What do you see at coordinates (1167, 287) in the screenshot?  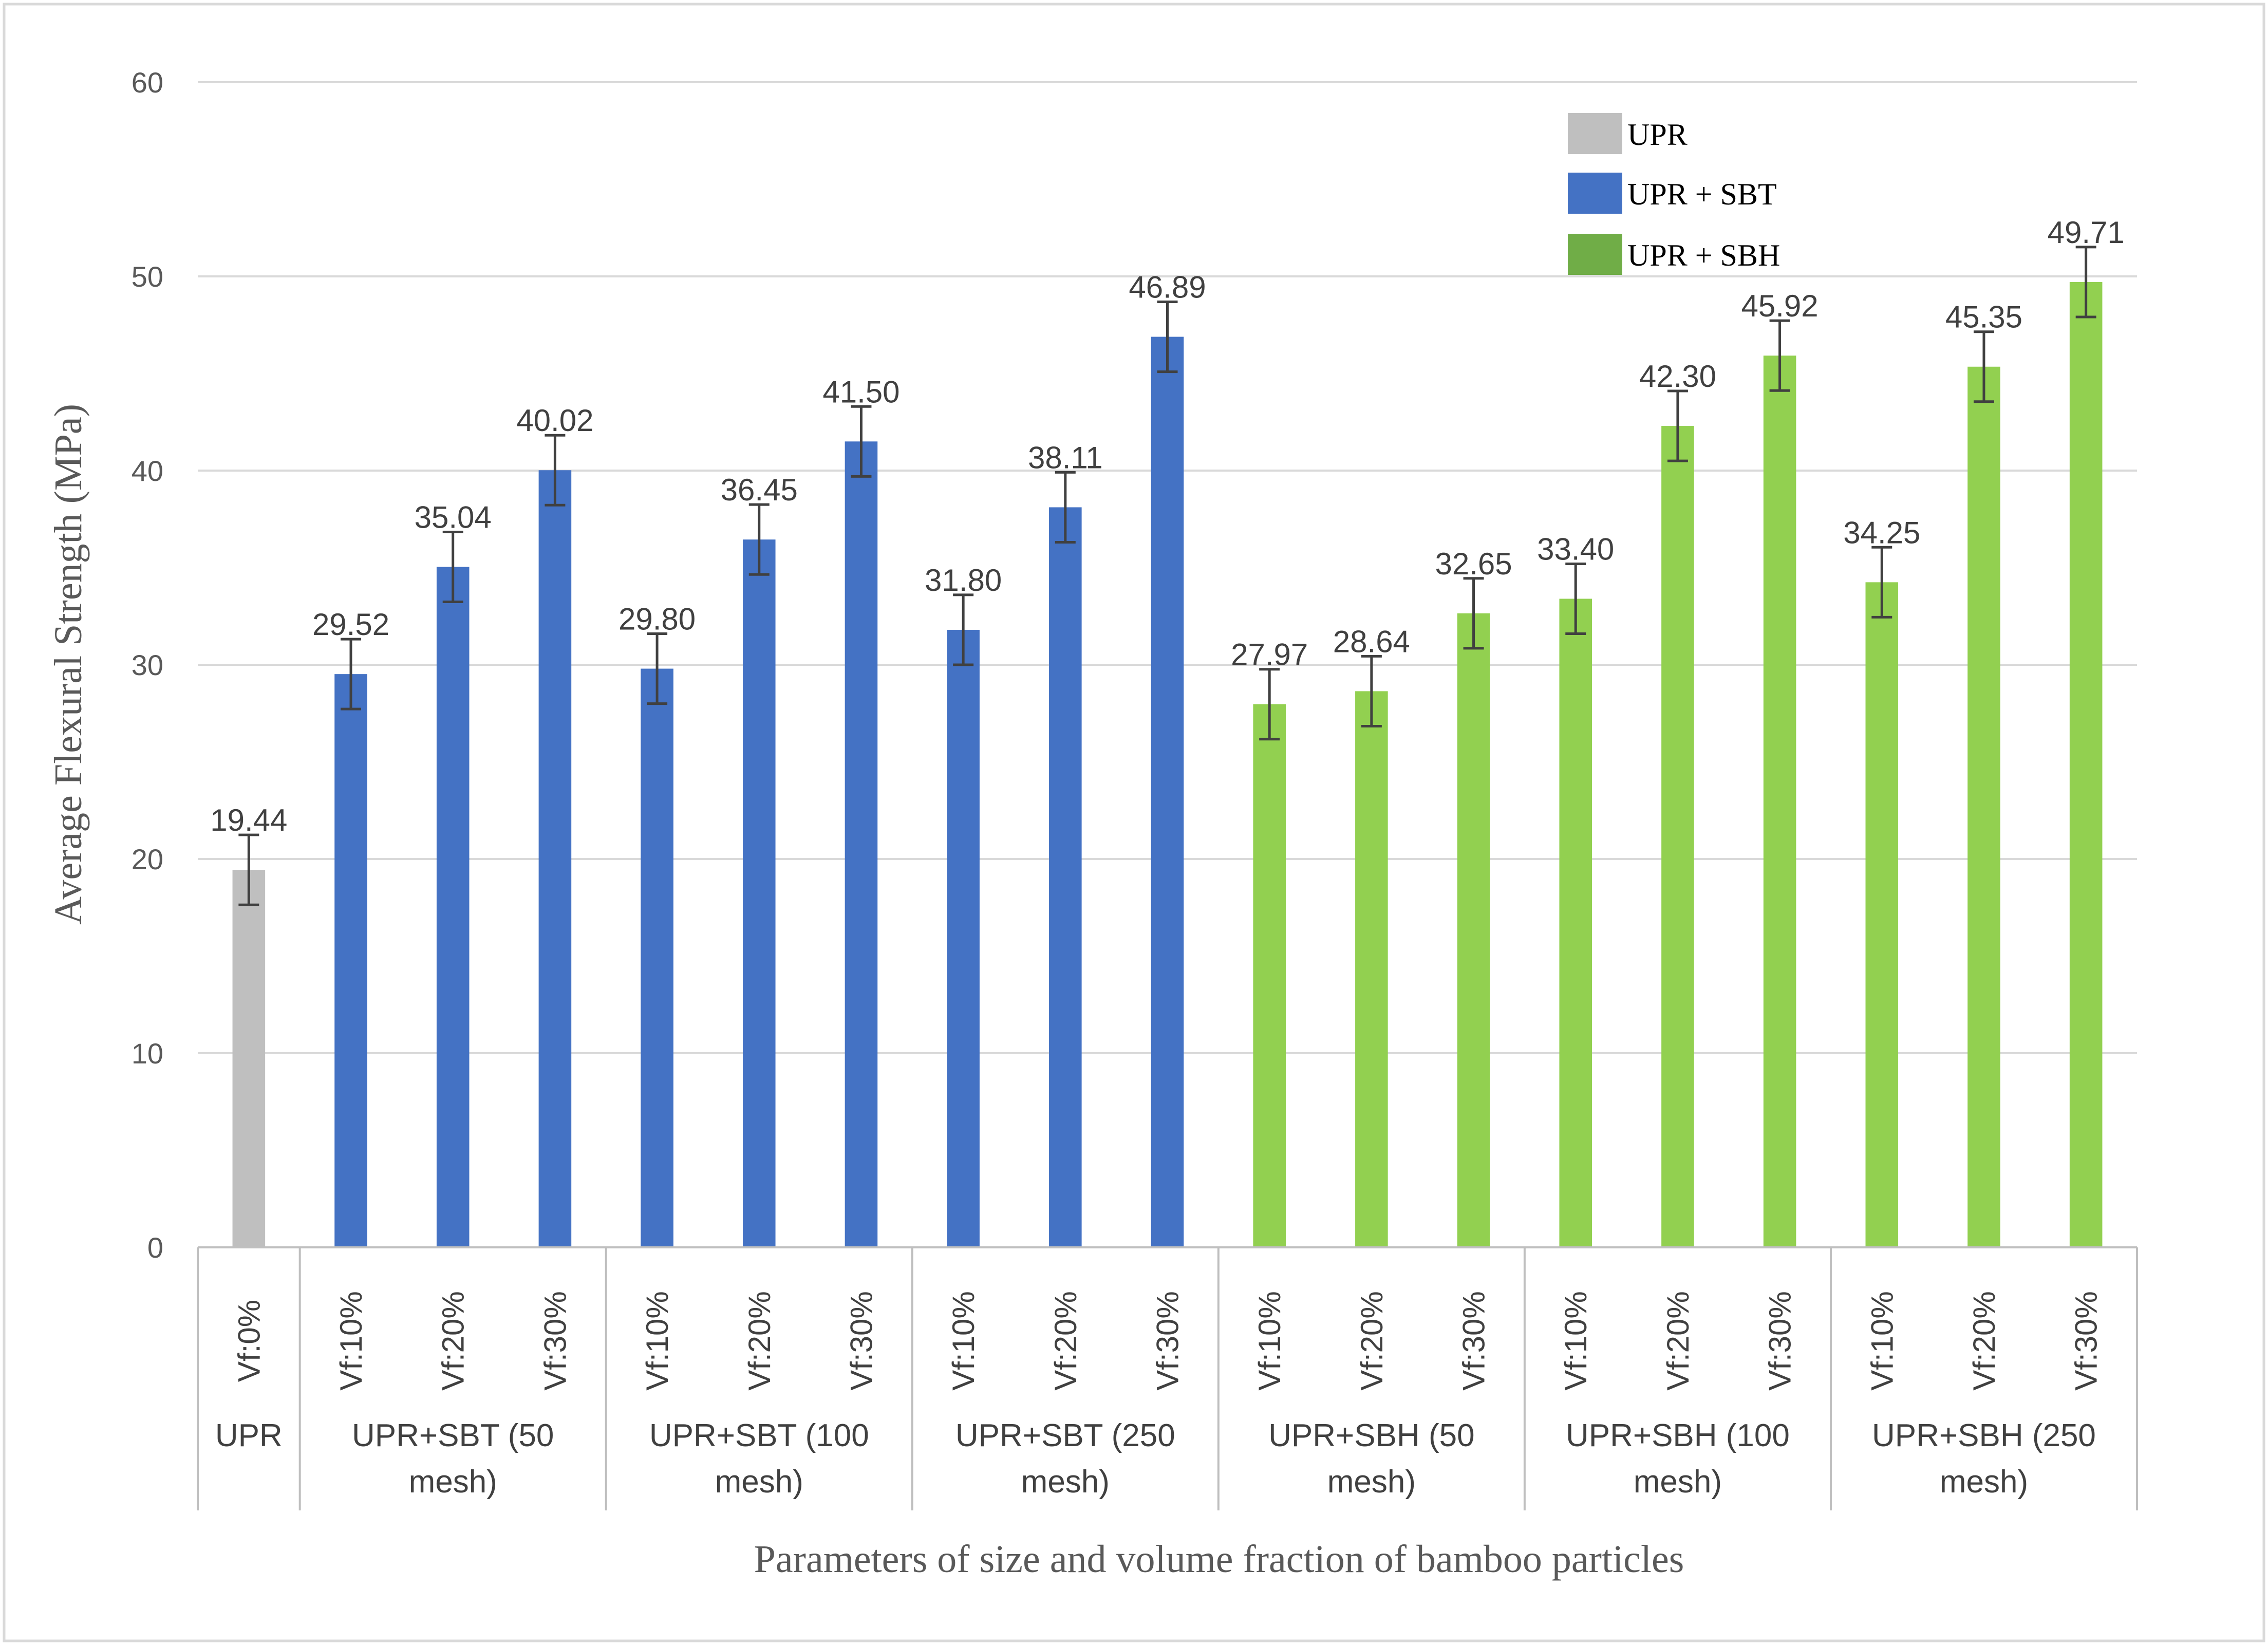 I see `data-label: 46.89` at bounding box center [1167, 287].